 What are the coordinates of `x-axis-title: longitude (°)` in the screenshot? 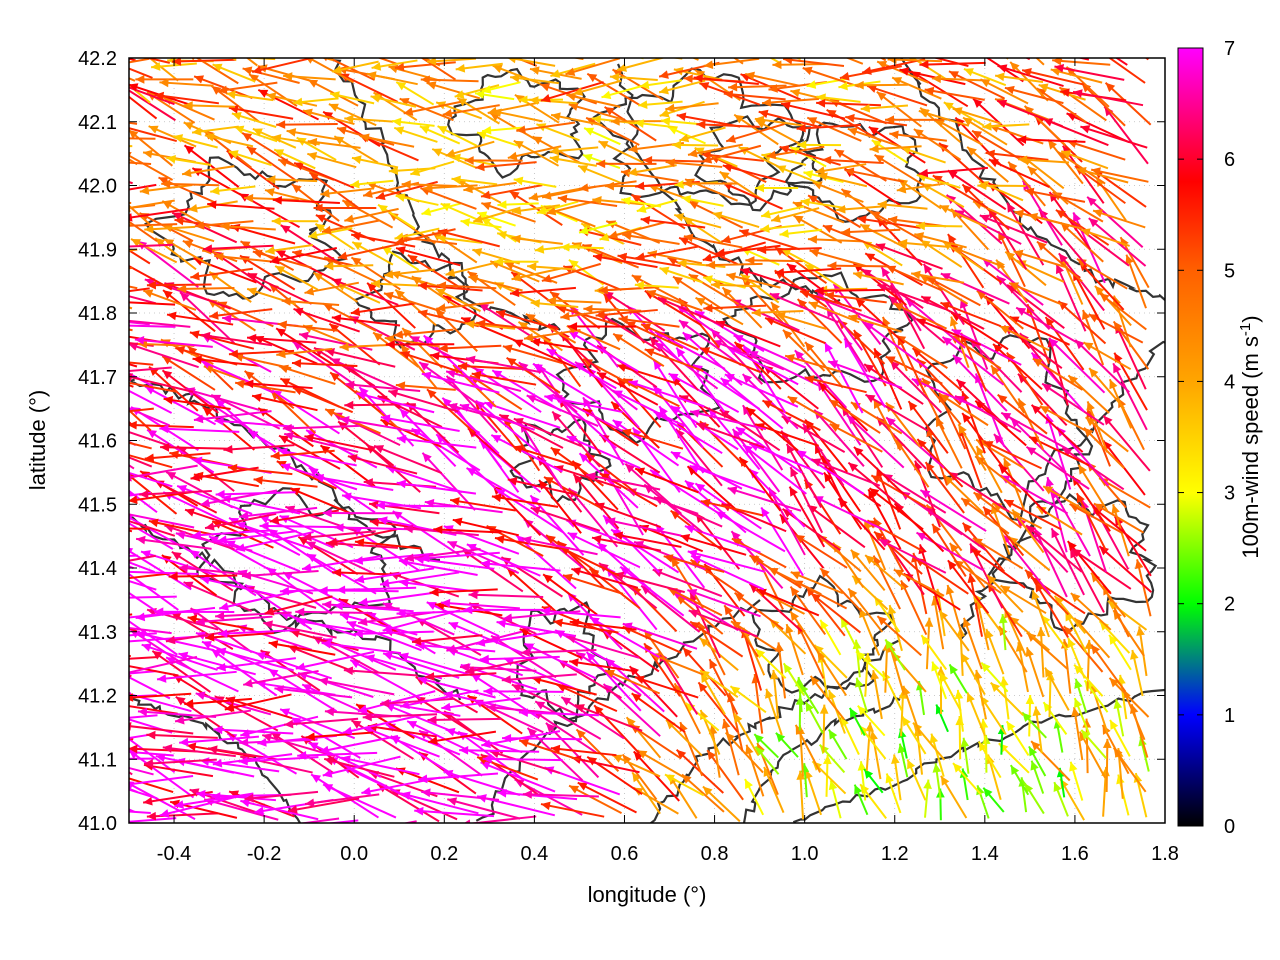 It's located at (647, 894).